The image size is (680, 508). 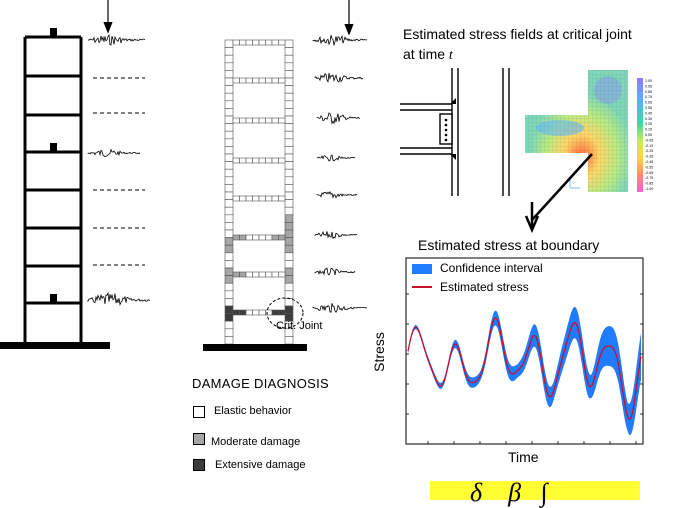 I want to click on stress-fields-title-line2: at time t, so click(x=428, y=54).